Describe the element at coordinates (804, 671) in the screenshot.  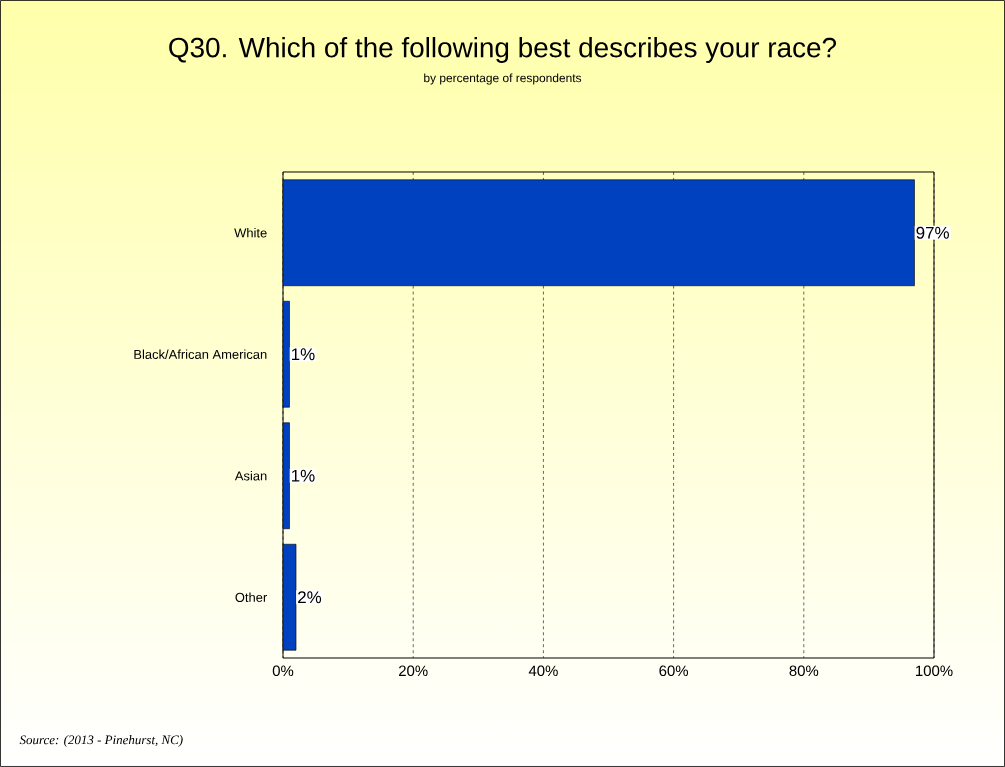
I see `x-tick-label: 80%` at that location.